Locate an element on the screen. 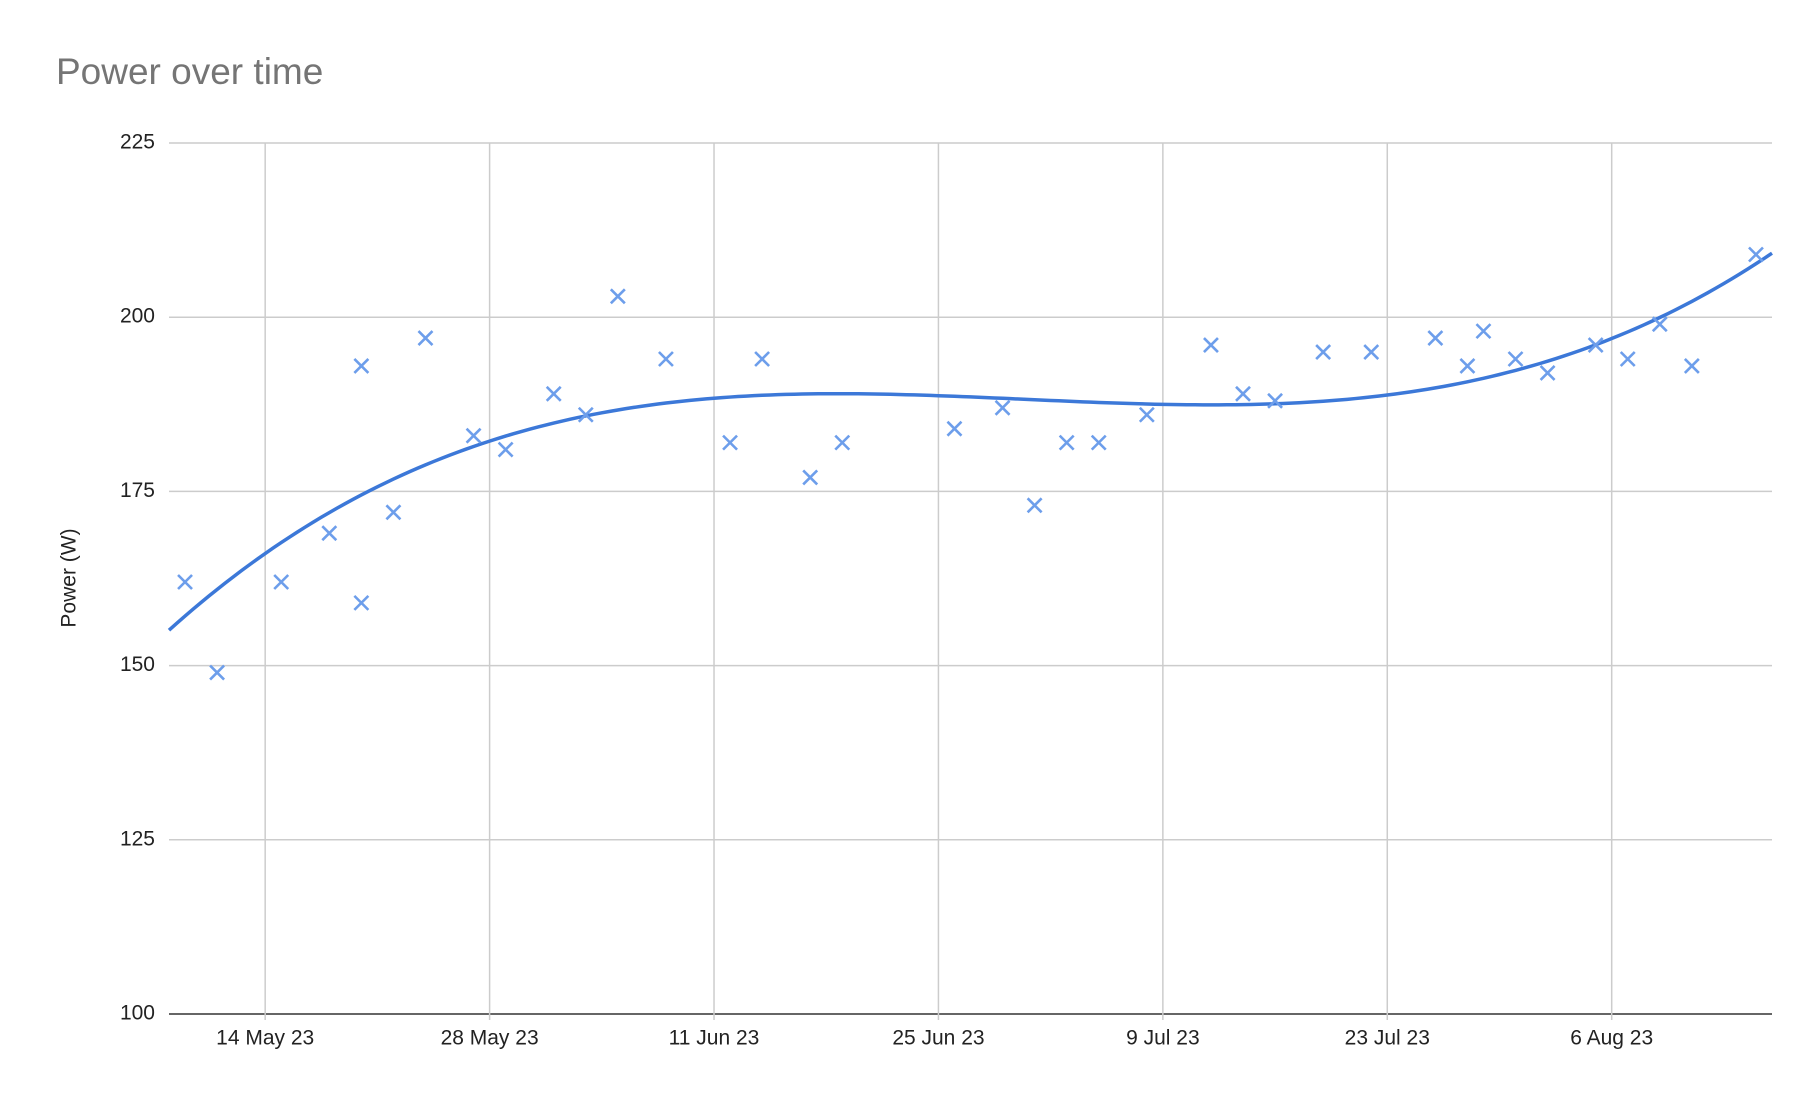  y-tick-label: 225 is located at coordinates (137, 142).